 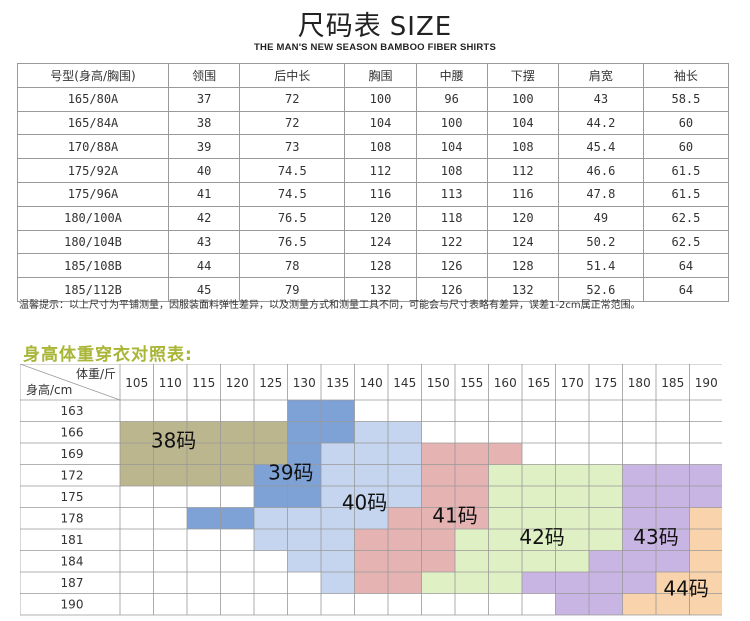 What do you see at coordinates (600, 218) in the screenshot?
I see `size-table-cell: 49` at bounding box center [600, 218].